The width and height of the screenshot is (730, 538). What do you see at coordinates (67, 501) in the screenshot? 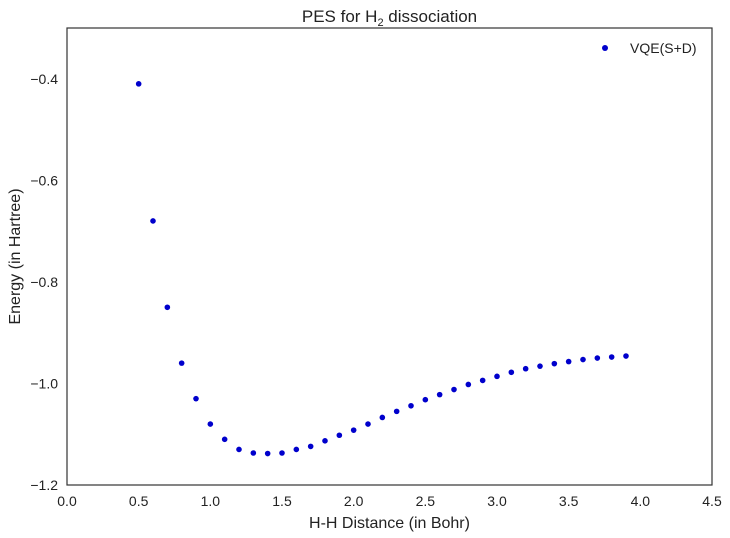
I see `x-tick-label: 0.0` at bounding box center [67, 501].